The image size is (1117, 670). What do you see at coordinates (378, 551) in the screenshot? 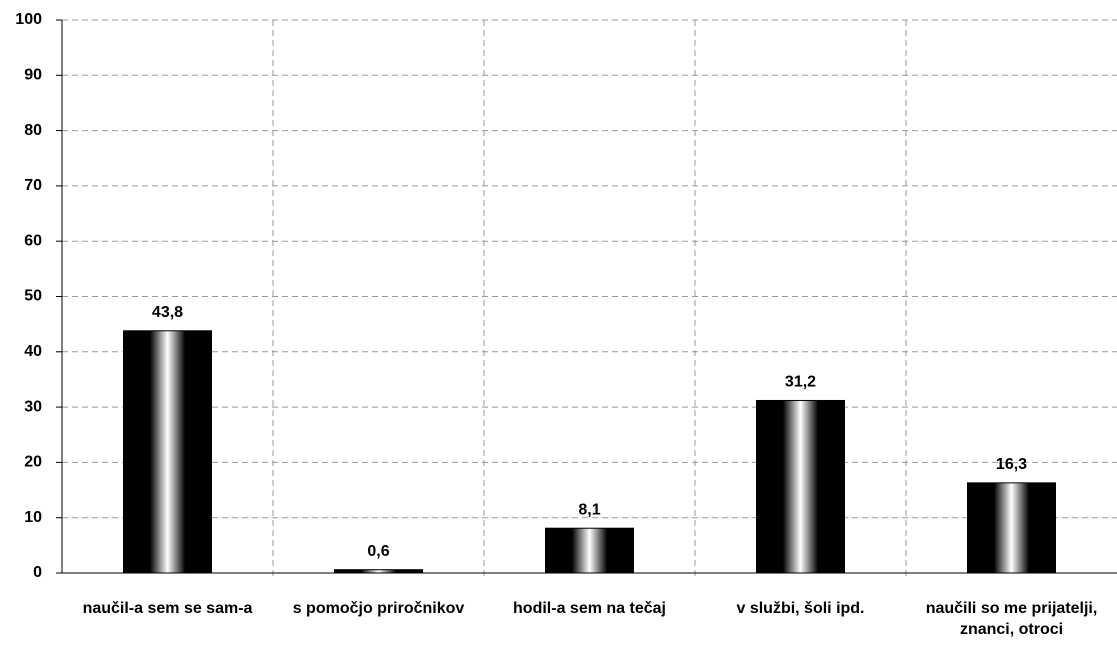
I see `value-label: 0,6` at bounding box center [378, 551].